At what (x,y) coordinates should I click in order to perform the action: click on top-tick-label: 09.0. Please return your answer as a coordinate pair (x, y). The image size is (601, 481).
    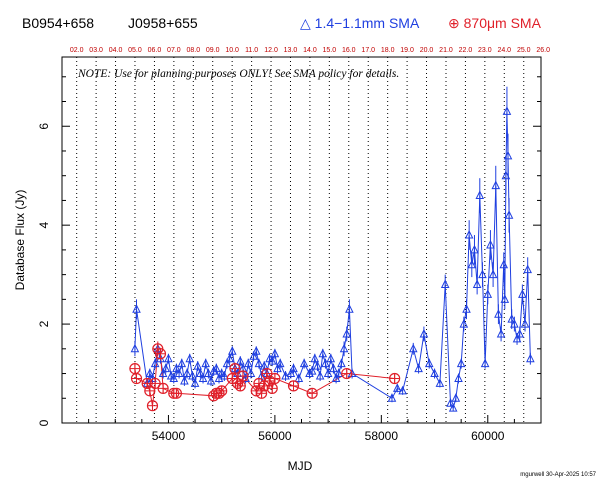
    Looking at the image, I should click on (213, 50).